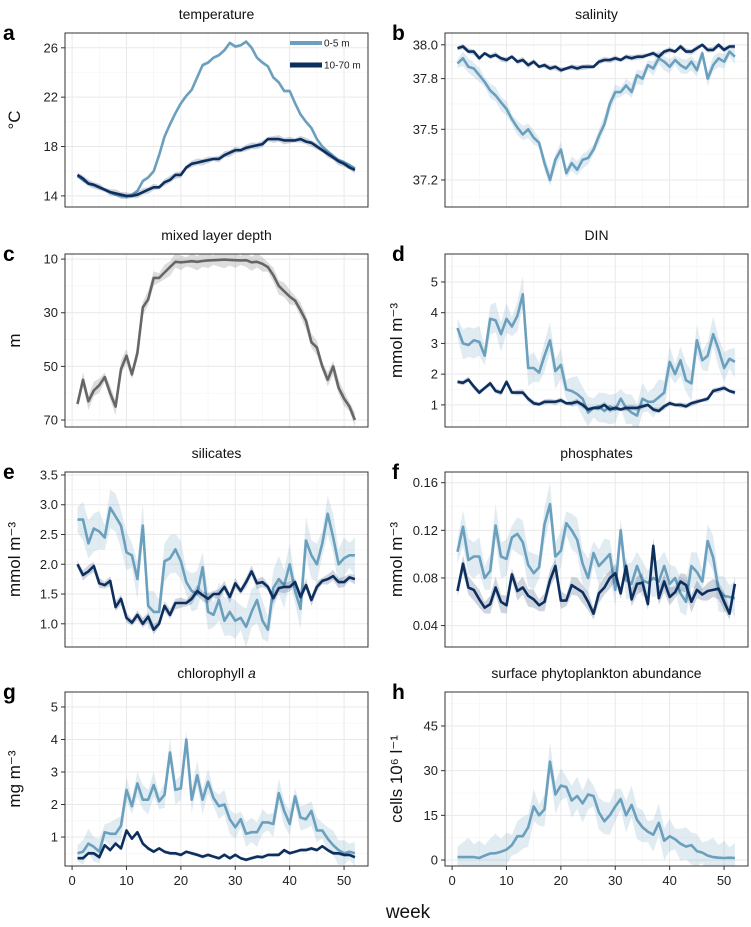 Image resolution: width=751 pixels, height=927 pixels. What do you see at coordinates (431, 770) in the screenshot?
I see `y-tick-label: 30` at bounding box center [431, 770].